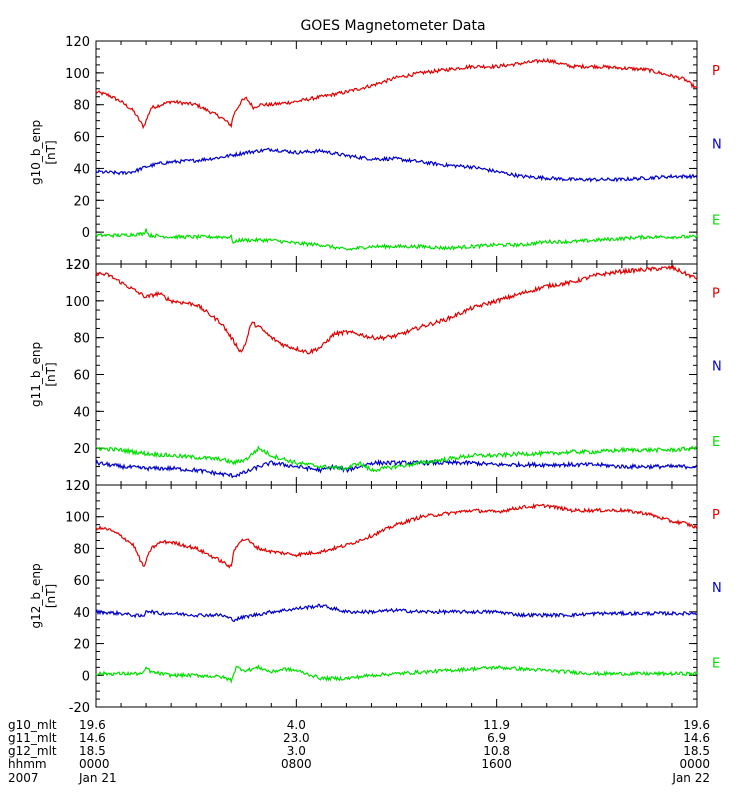  What do you see at coordinates (32, 725) in the screenshot?
I see `x-row-label: g10_mlt` at bounding box center [32, 725].